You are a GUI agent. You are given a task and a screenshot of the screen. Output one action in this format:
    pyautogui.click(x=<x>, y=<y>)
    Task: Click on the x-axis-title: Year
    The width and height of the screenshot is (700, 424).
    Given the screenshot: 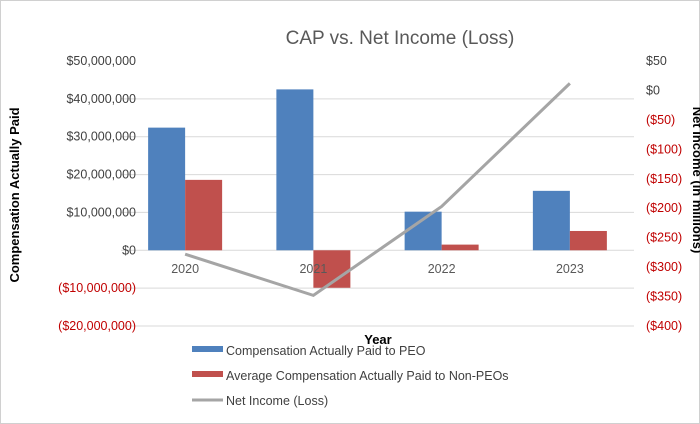 What is the action you would take?
    pyautogui.click(x=377, y=339)
    